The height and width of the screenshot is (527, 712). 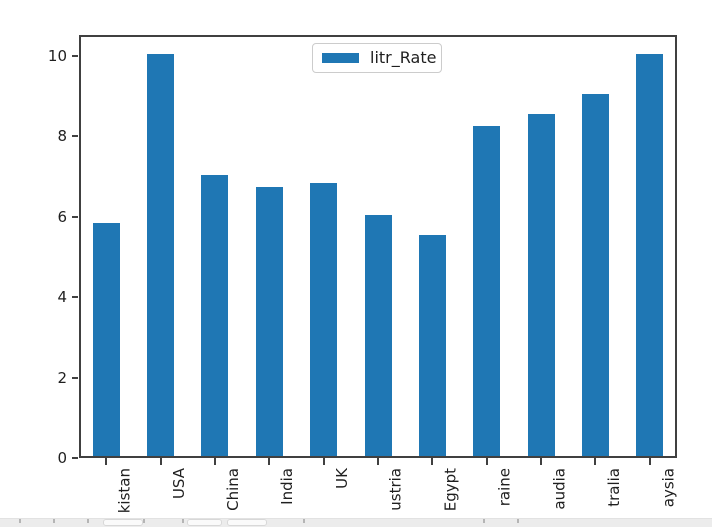 What do you see at coordinates (178, 484) in the screenshot?
I see `x-tick-label: USA` at bounding box center [178, 484].